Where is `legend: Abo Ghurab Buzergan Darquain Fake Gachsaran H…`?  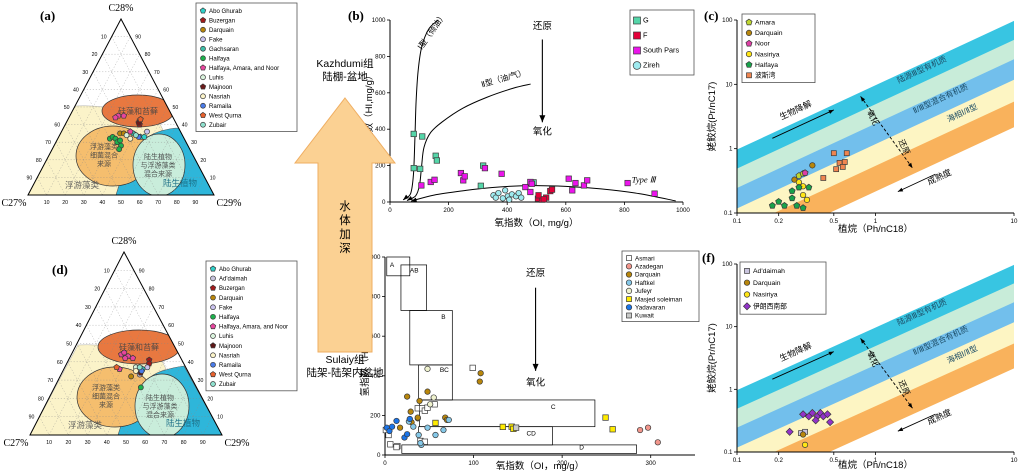 legend: Abo Ghurab Buzergan Darquain Fake Gachsaran H… is located at coordinates (246, 67).